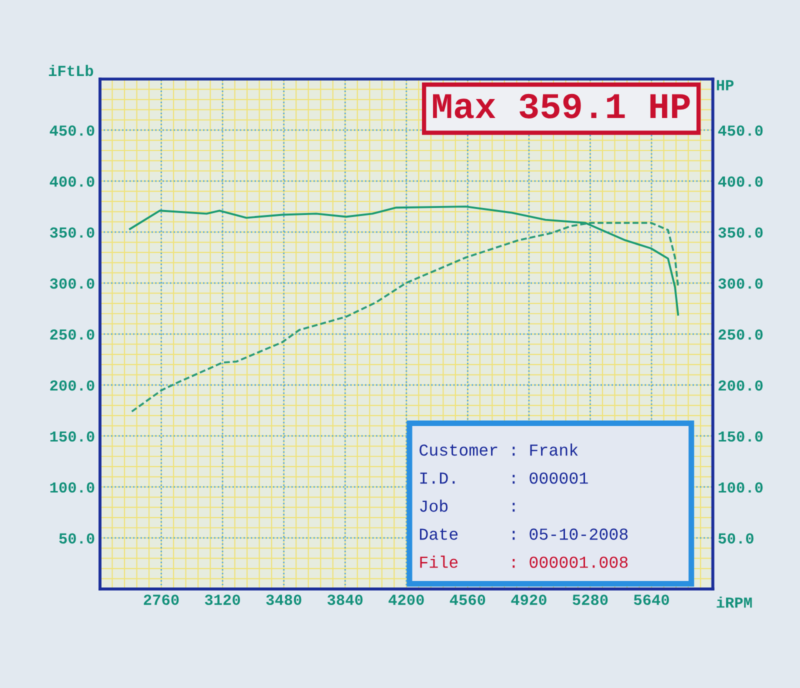 The height and width of the screenshot is (688, 800). What do you see at coordinates (504, 478) in the screenshot?
I see `annotation: I.D. : 000001` at bounding box center [504, 478].